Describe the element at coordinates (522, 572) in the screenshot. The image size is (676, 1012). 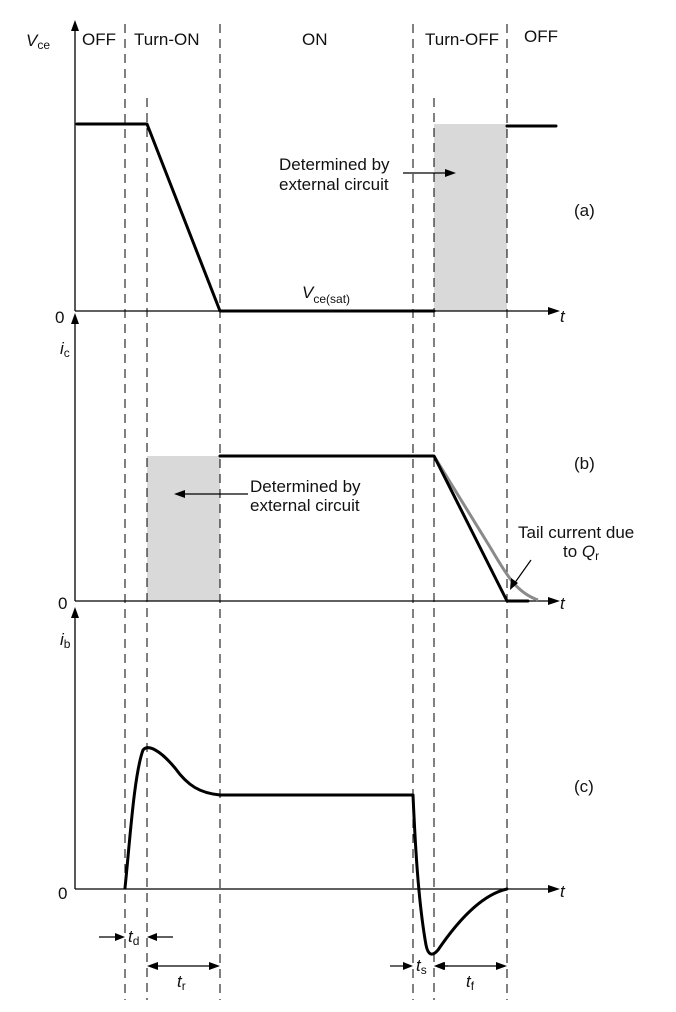
I see `tail-current-pointer` at that location.